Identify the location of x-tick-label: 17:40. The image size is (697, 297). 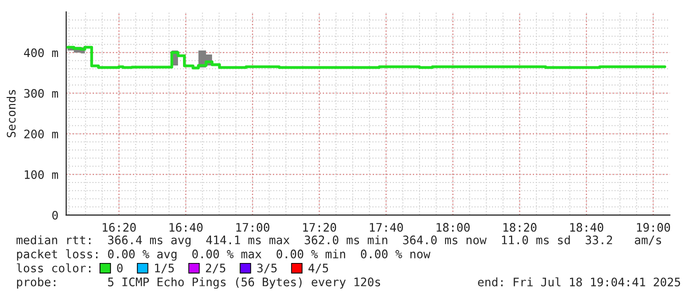
(386, 227).